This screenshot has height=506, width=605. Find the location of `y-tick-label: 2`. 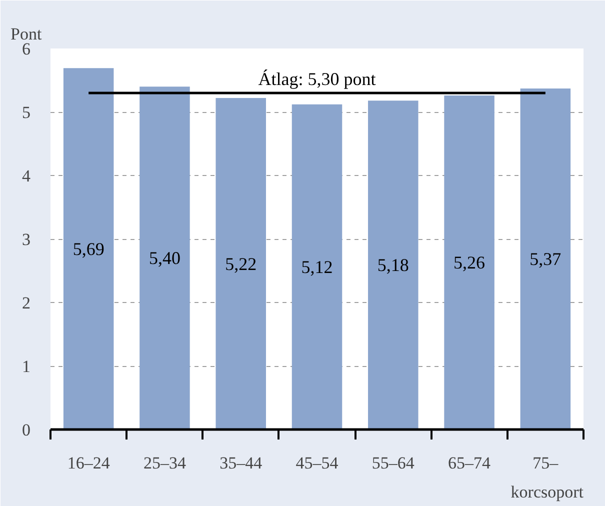

y-tick-label: 2 is located at coordinates (26, 303).